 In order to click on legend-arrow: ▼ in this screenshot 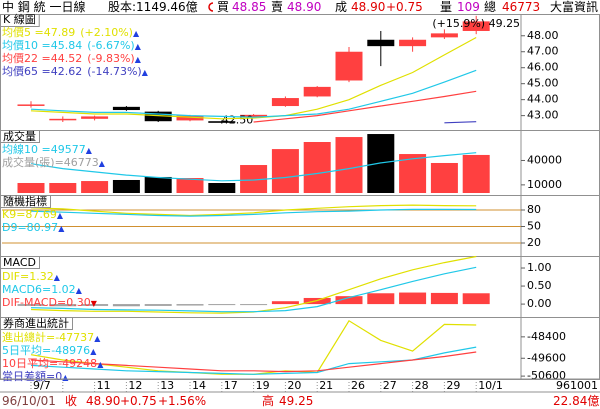, I will do `click(94, 303)`.